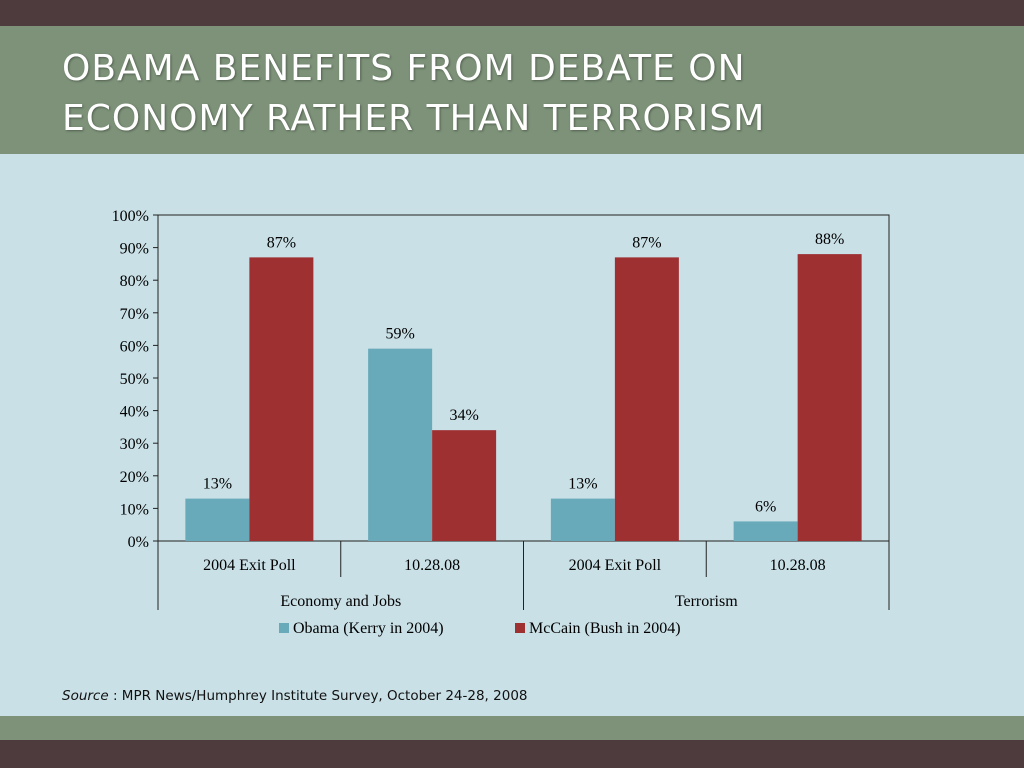 This screenshot has height=768, width=1024. What do you see at coordinates (512, 728) in the screenshot?
I see `bottom-band` at bounding box center [512, 728].